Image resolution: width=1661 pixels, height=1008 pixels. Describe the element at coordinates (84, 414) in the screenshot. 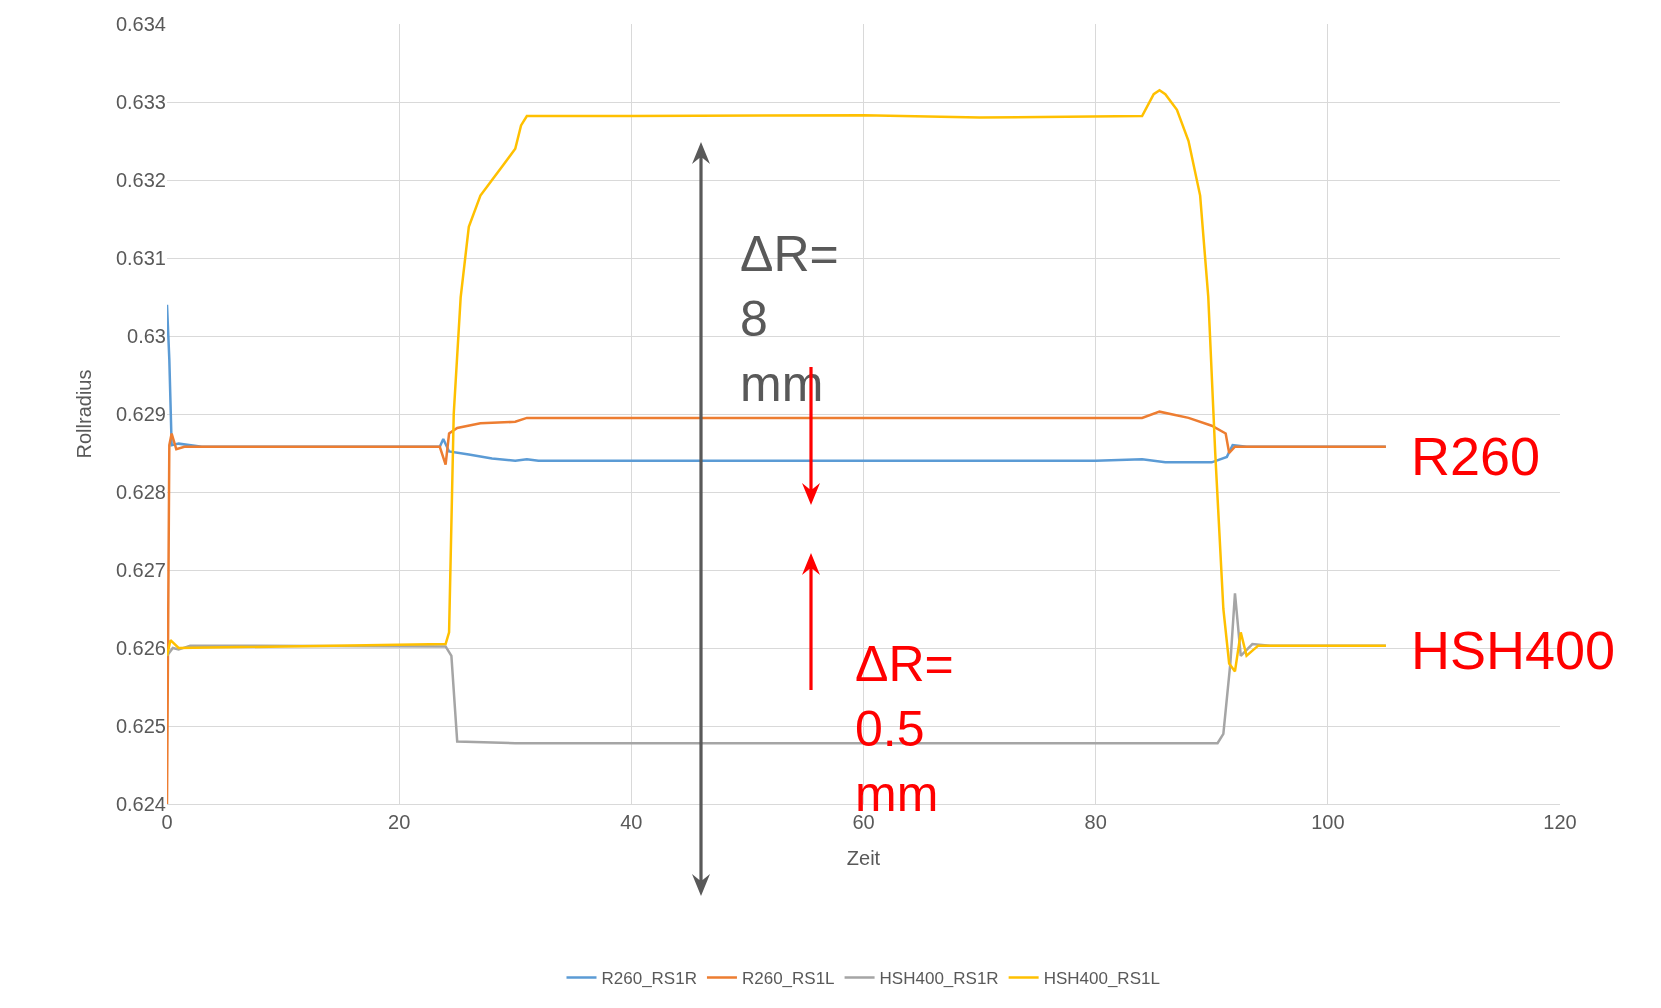

I see `y-axis-title: Rollradius` at that location.